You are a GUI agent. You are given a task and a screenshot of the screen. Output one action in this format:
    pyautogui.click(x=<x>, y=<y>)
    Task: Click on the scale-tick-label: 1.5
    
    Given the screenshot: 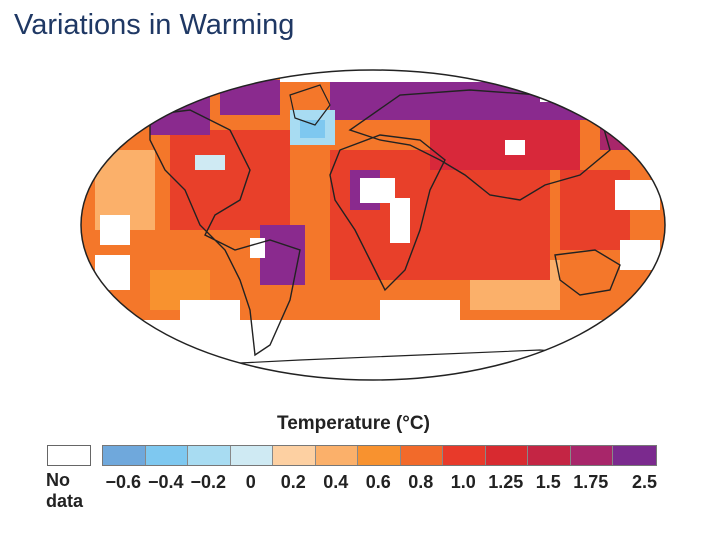 What is the action you would take?
    pyautogui.click(x=548, y=482)
    